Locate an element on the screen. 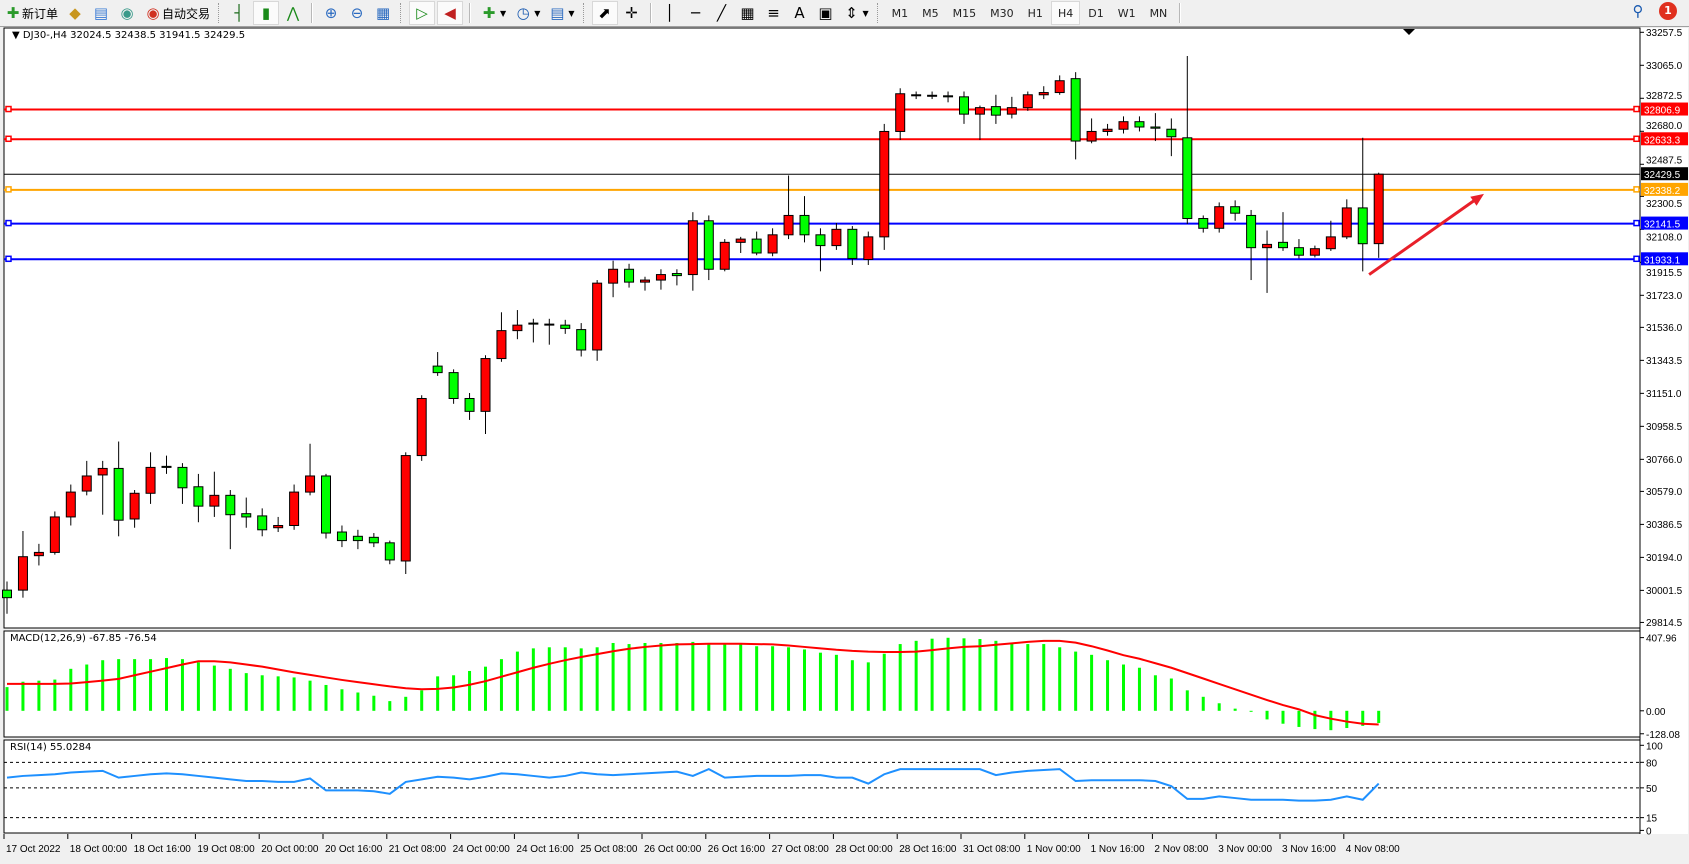 The height and width of the screenshot is (864, 1689). timeframe-m1: M1 is located at coordinates (900, 13).